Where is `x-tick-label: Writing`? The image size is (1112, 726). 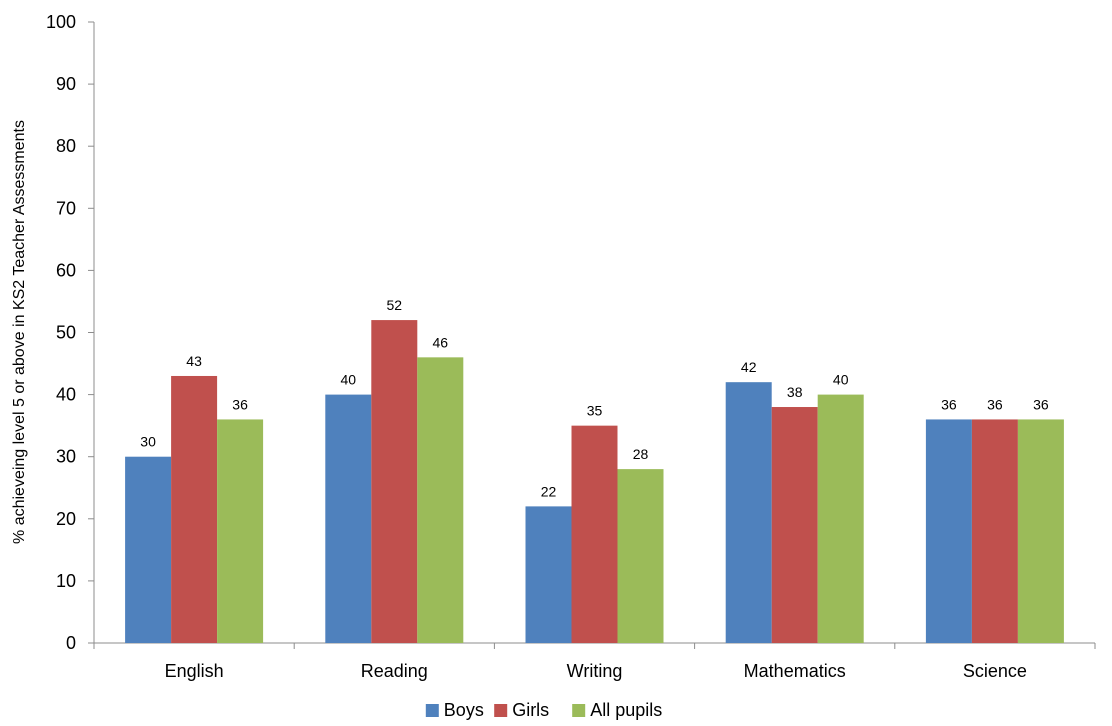 x-tick-label: Writing is located at coordinates (595, 671).